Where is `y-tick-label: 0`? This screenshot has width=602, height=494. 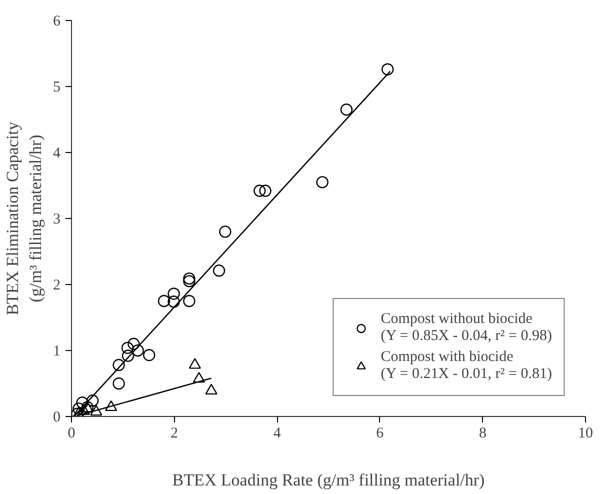
y-tick-label: 0 is located at coordinates (56, 418).